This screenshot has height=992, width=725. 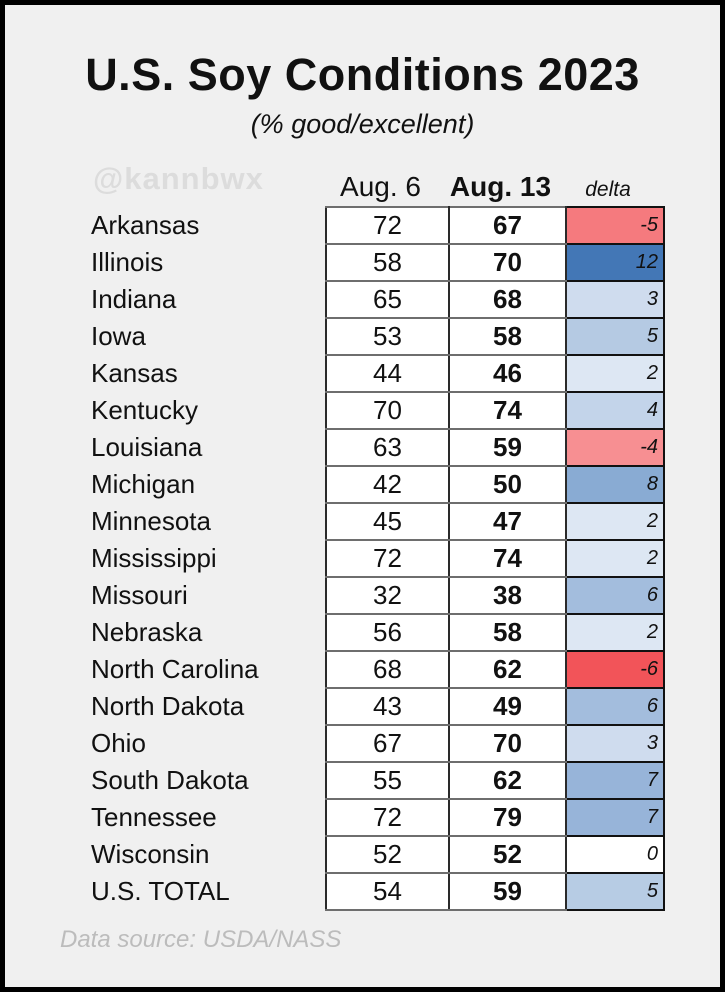 I want to click on table-row-iowa: Iowa 53 58 5, so click(x=375, y=336).